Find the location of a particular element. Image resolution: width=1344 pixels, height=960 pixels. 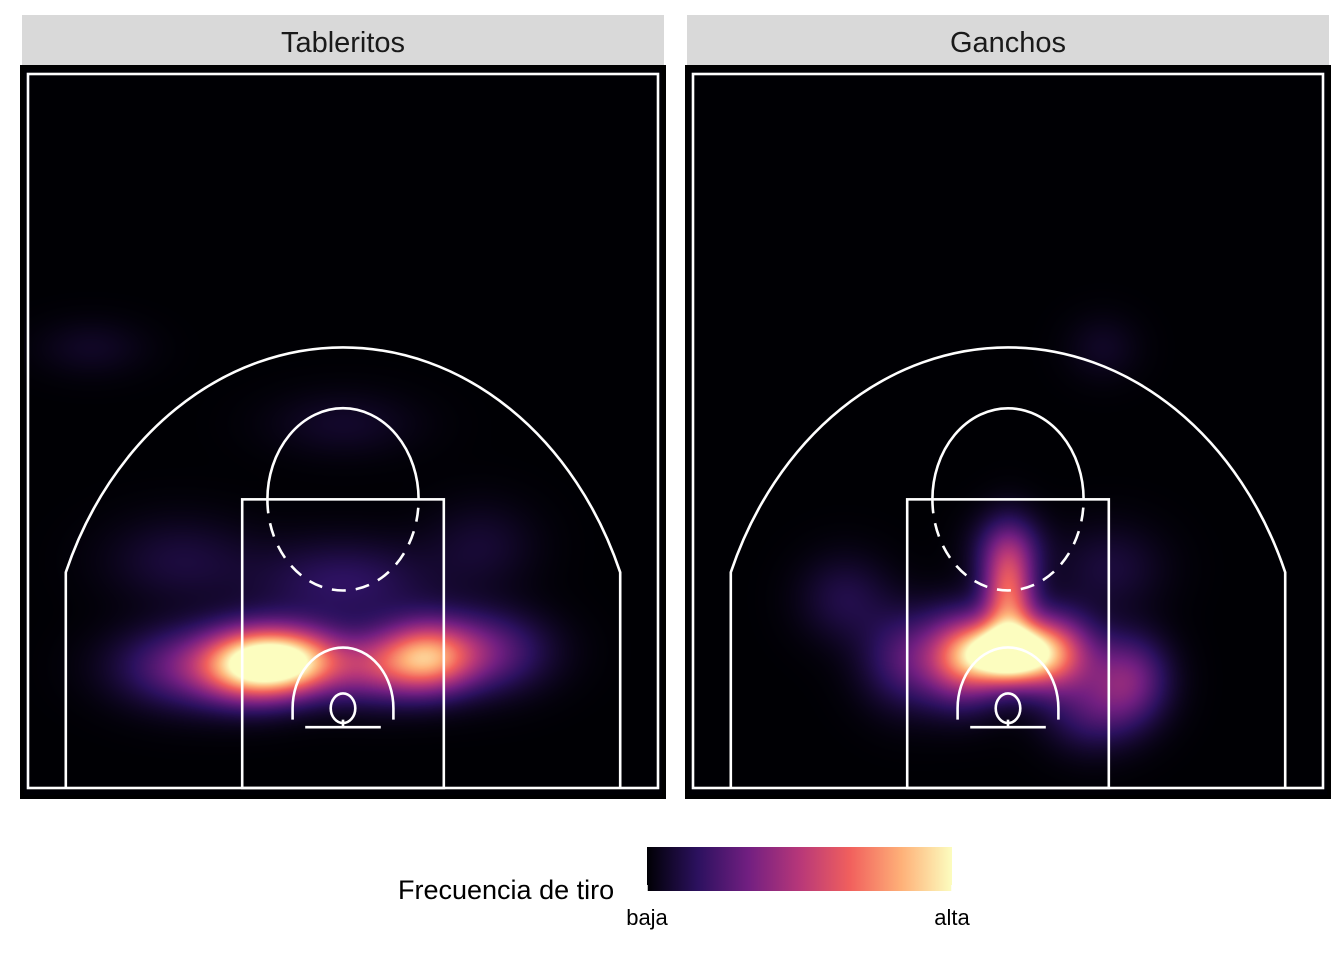

facet-strip-title: Tableritos is located at coordinates (343, 43).